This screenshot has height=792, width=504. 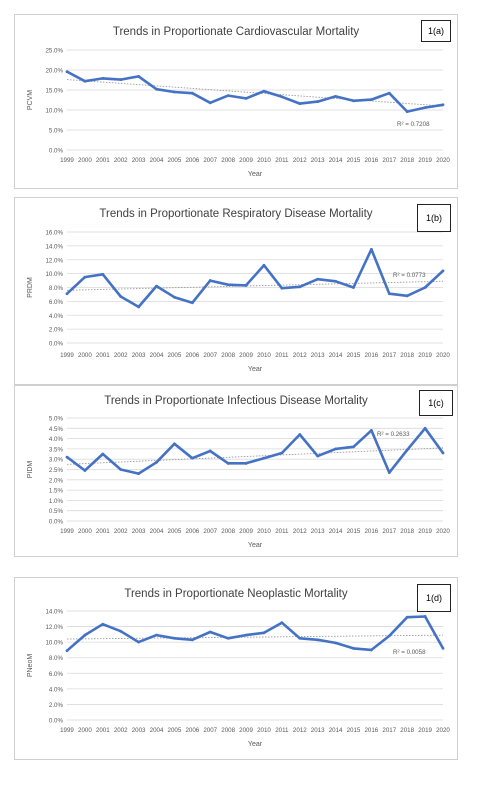 What do you see at coordinates (54, 51) in the screenshot?
I see `y-tick-label: 25.0%` at bounding box center [54, 51].